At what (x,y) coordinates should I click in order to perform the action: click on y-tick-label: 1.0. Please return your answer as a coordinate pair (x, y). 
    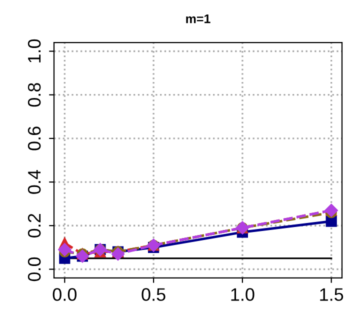
    Looking at the image, I should click on (34, 50).